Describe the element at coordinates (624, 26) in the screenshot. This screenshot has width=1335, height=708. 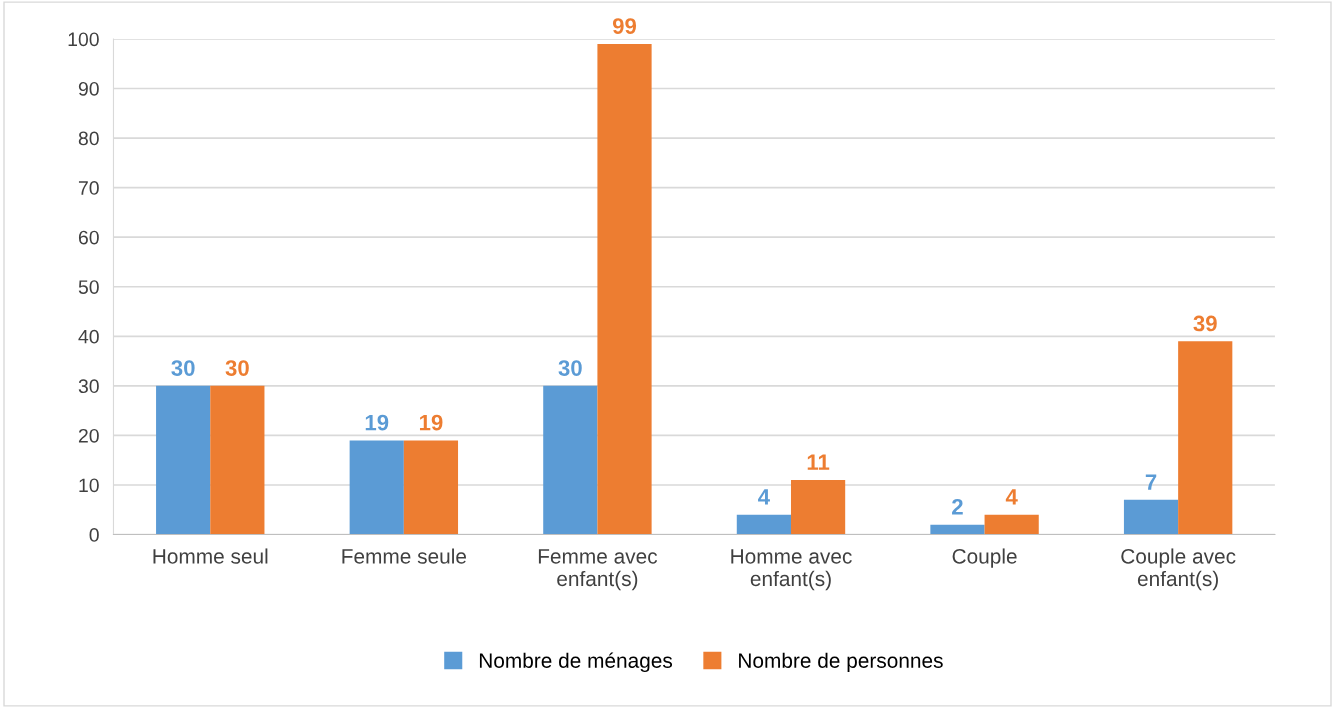
I see `data-label: 99` at that location.